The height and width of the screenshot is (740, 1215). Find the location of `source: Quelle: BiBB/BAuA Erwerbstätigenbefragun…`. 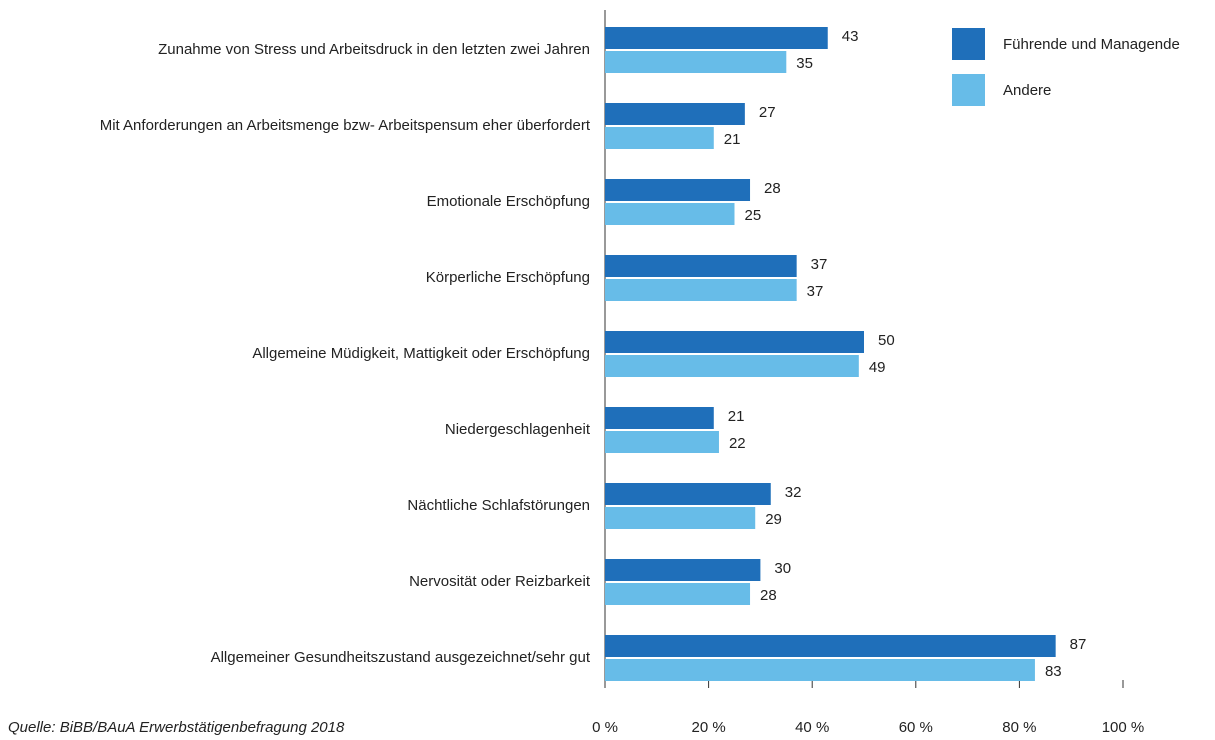

source: Quelle: BiBB/BAuA Erwerbstätigenbefragun… is located at coordinates (176, 727).